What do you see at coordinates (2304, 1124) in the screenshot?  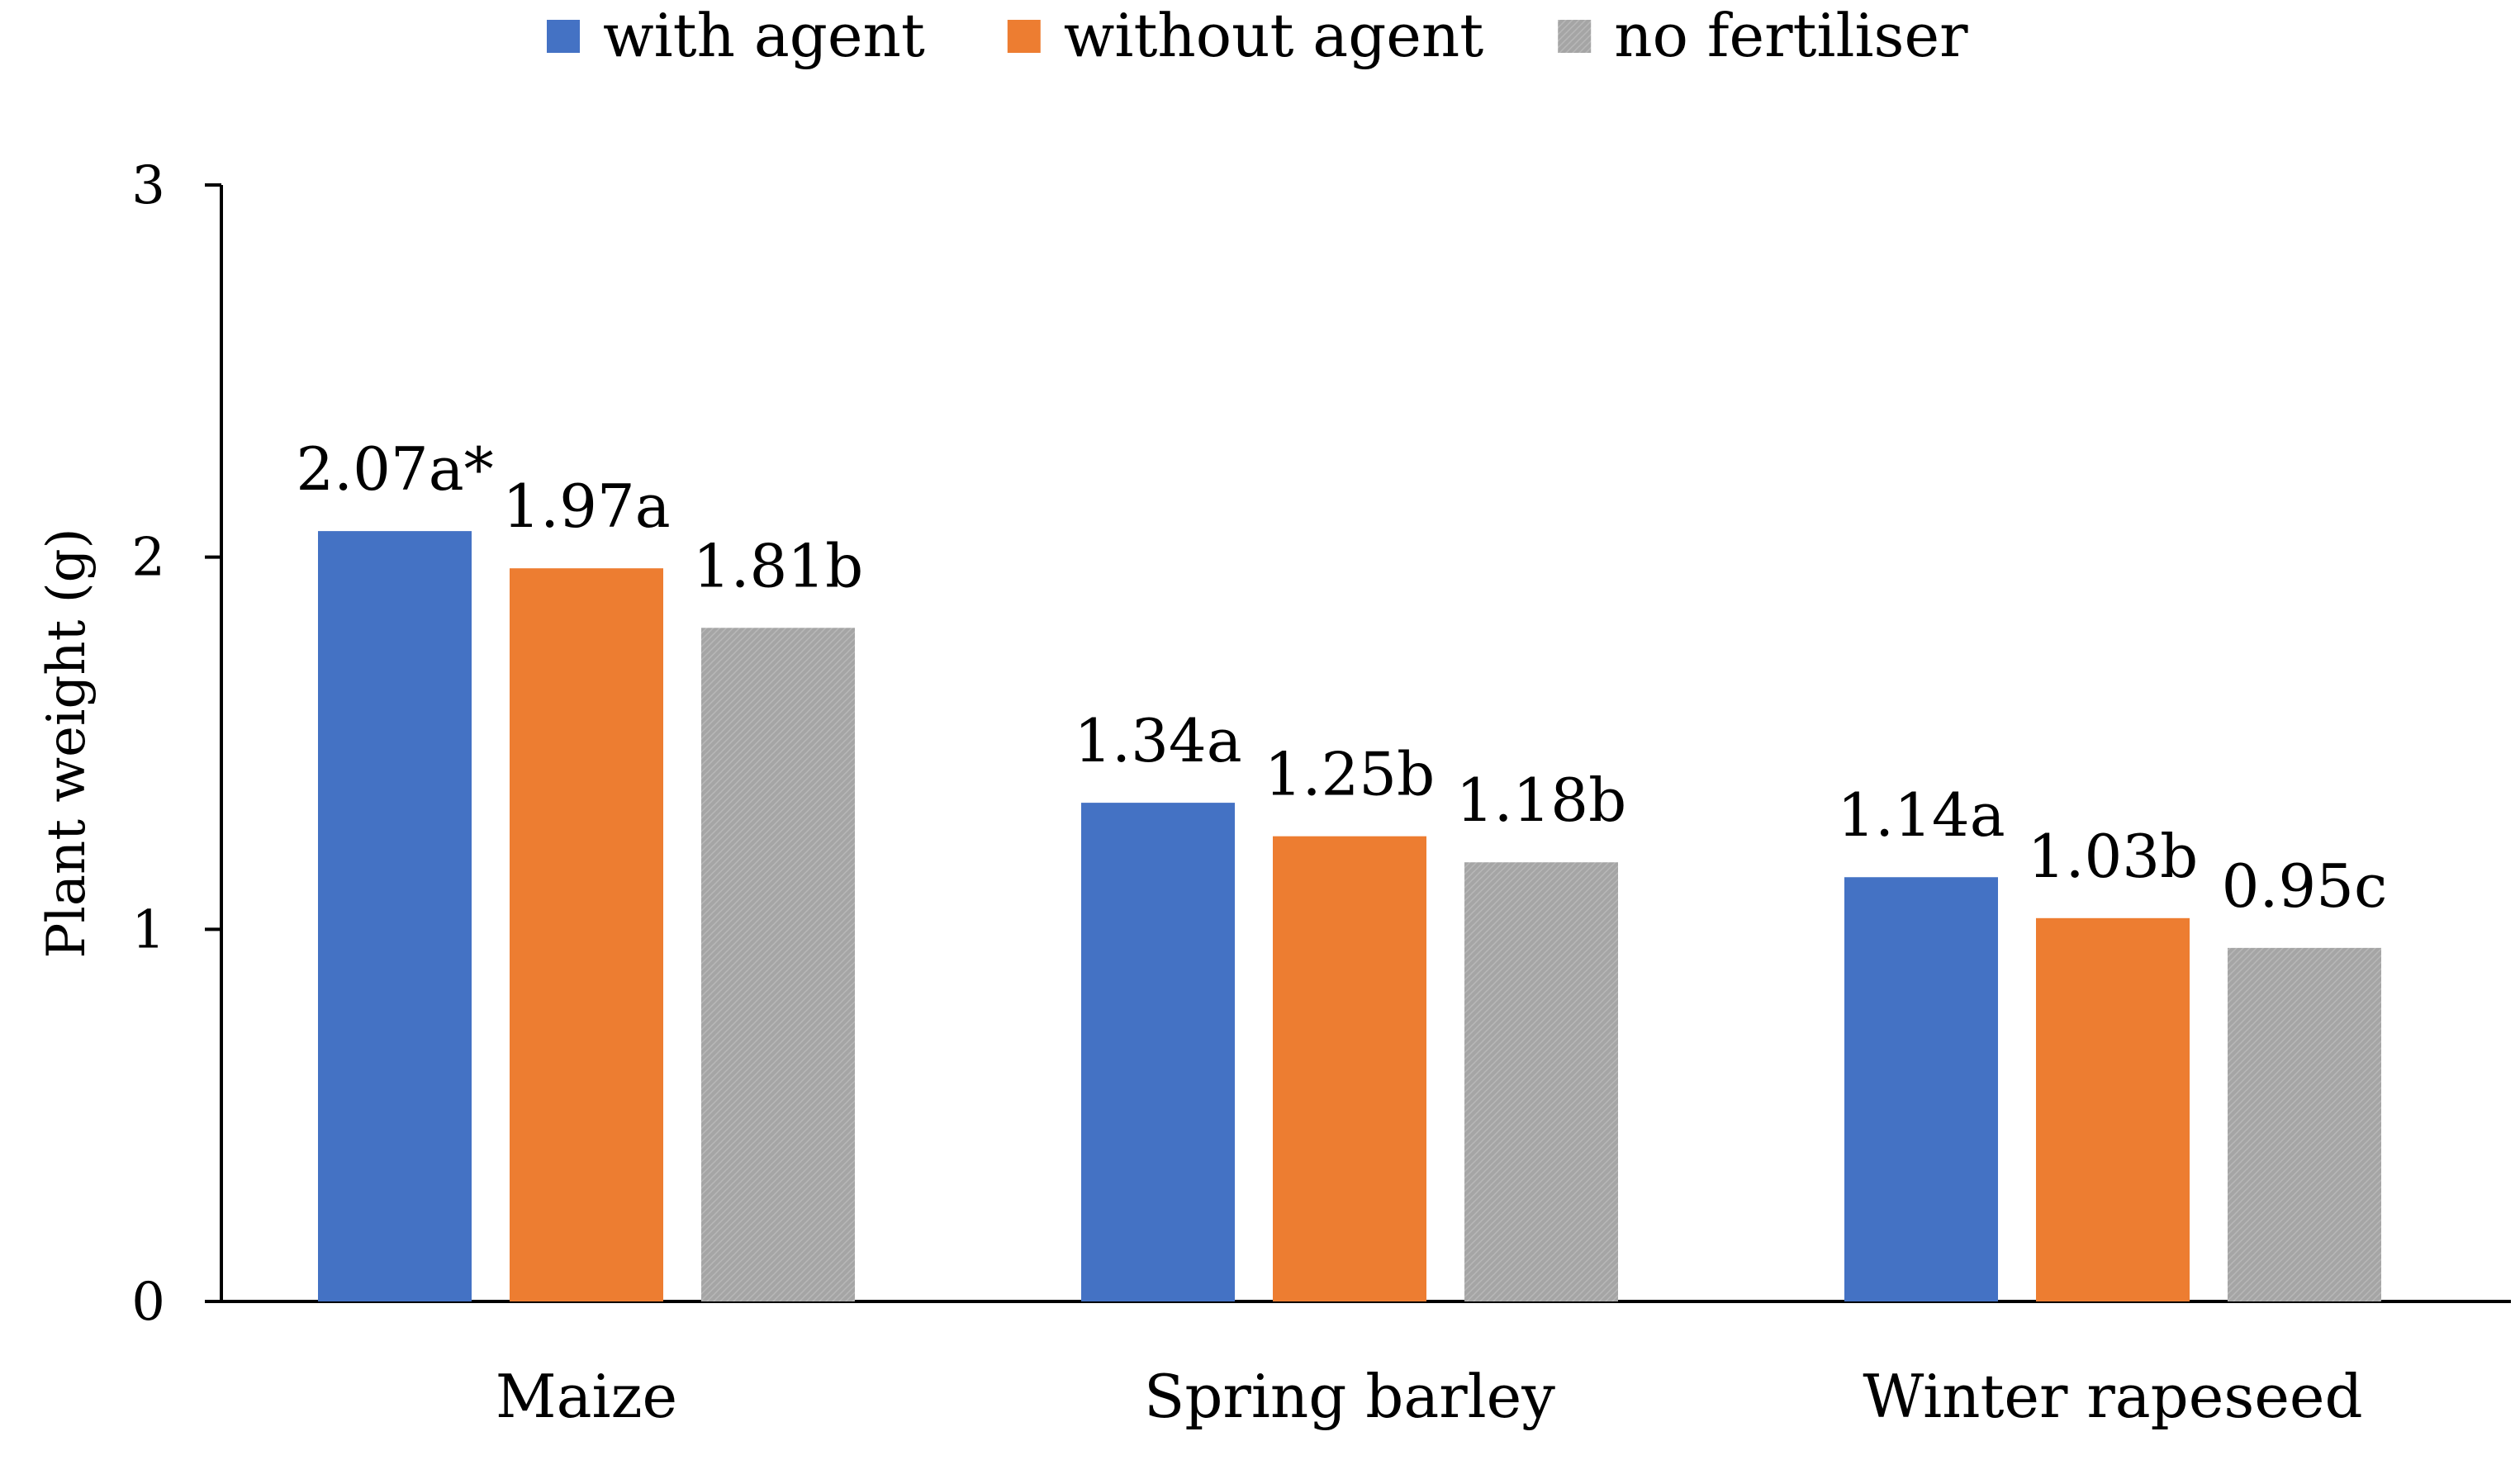 I see `bar-winter-rapeseed-no-fertiliser` at bounding box center [2304, 1124].